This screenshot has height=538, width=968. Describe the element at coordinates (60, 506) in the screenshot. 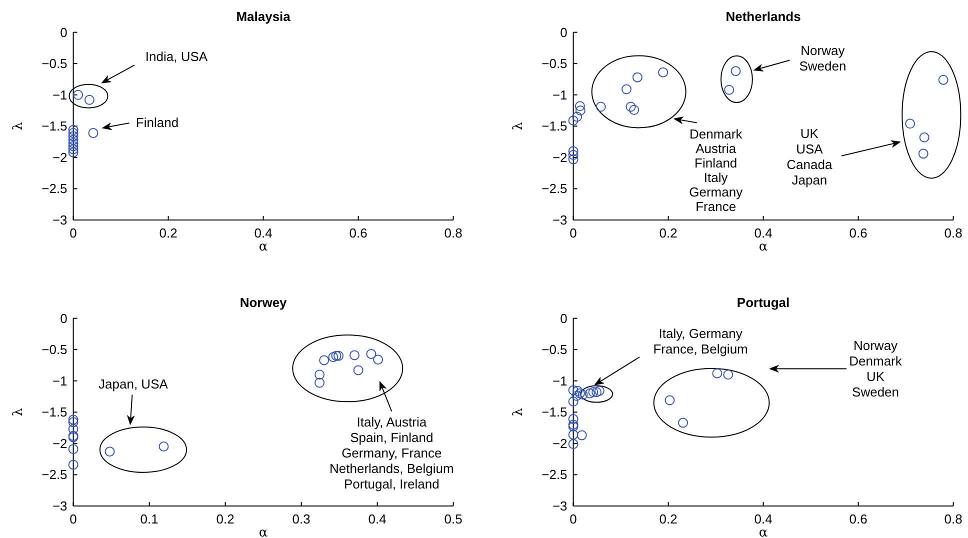

I see `y-tick-label: −3` at that location.